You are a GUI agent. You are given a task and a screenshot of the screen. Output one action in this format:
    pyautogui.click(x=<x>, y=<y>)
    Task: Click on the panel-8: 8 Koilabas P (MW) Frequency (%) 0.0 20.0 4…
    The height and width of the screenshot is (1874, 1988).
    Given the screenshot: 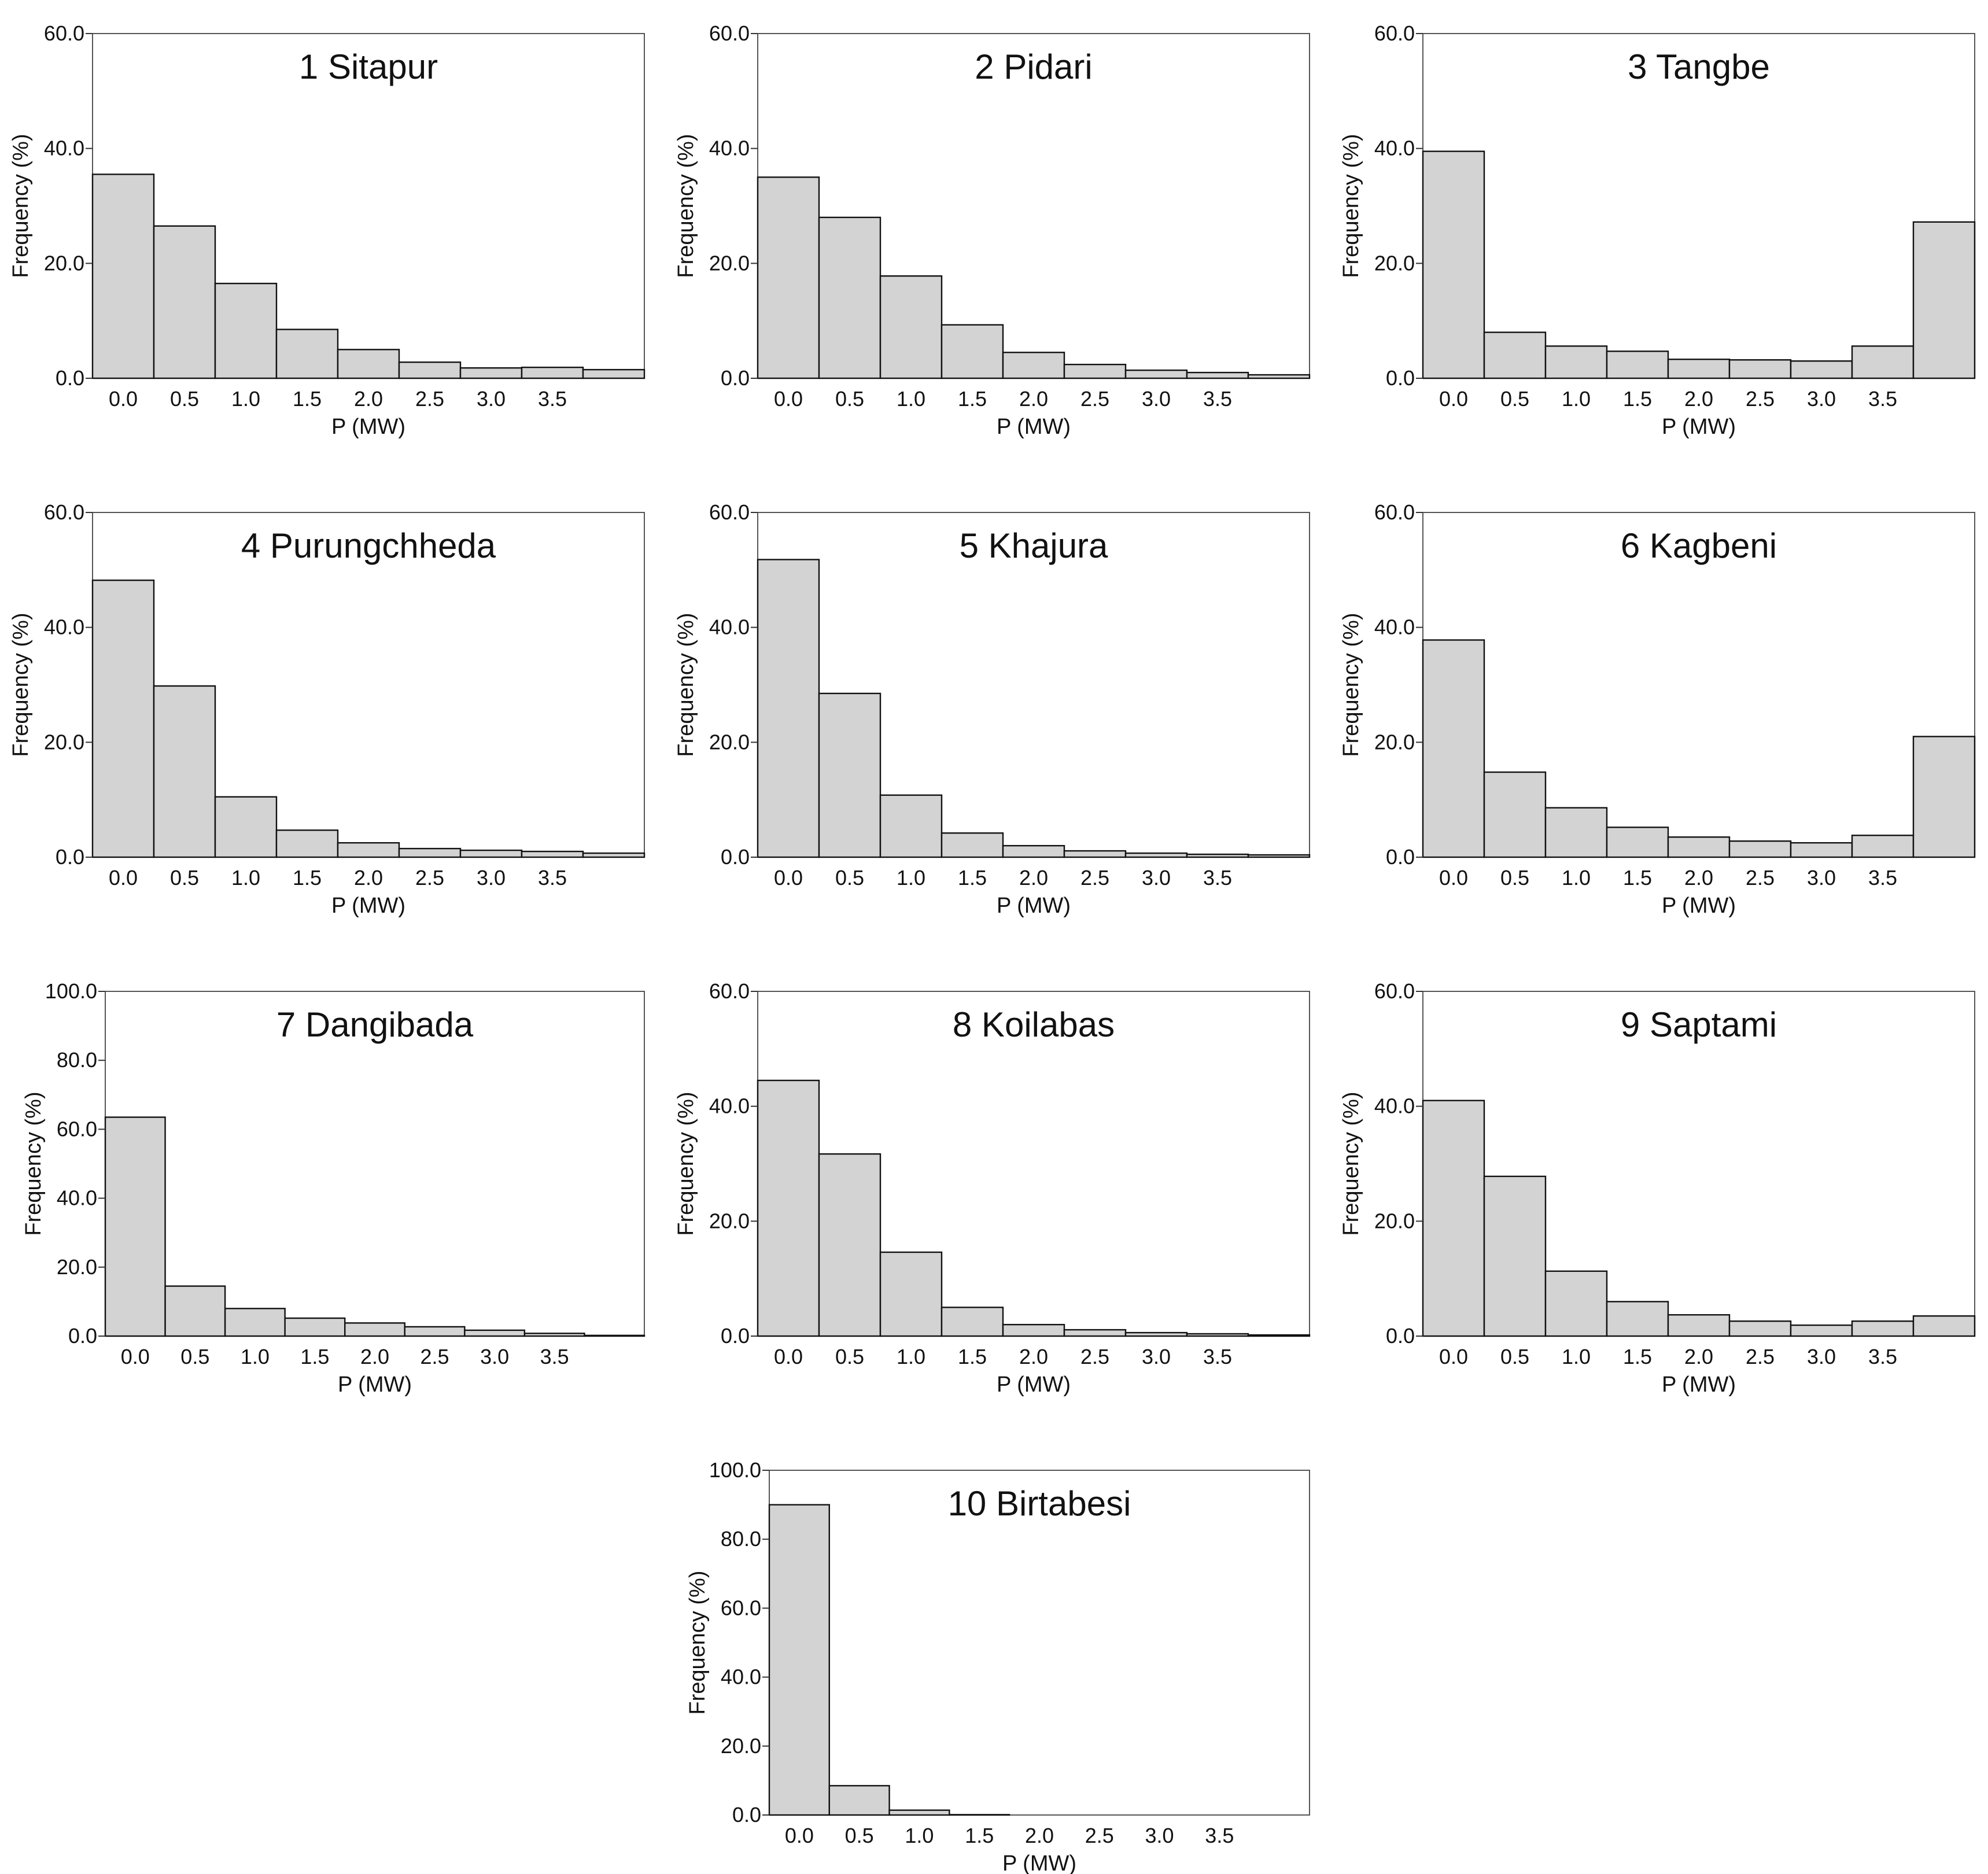 What is the action you would take?
    pyautogui.click(x=992, y=1188)
    